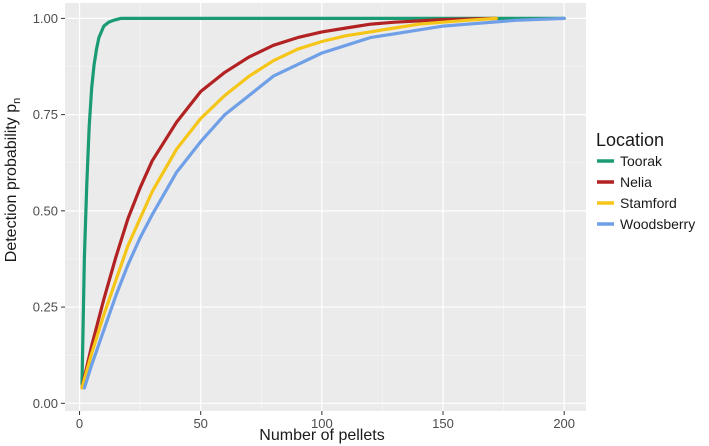 This screenshot has height=446, width=709. I want to click on legend-label: Stamford, so click(648, 203).